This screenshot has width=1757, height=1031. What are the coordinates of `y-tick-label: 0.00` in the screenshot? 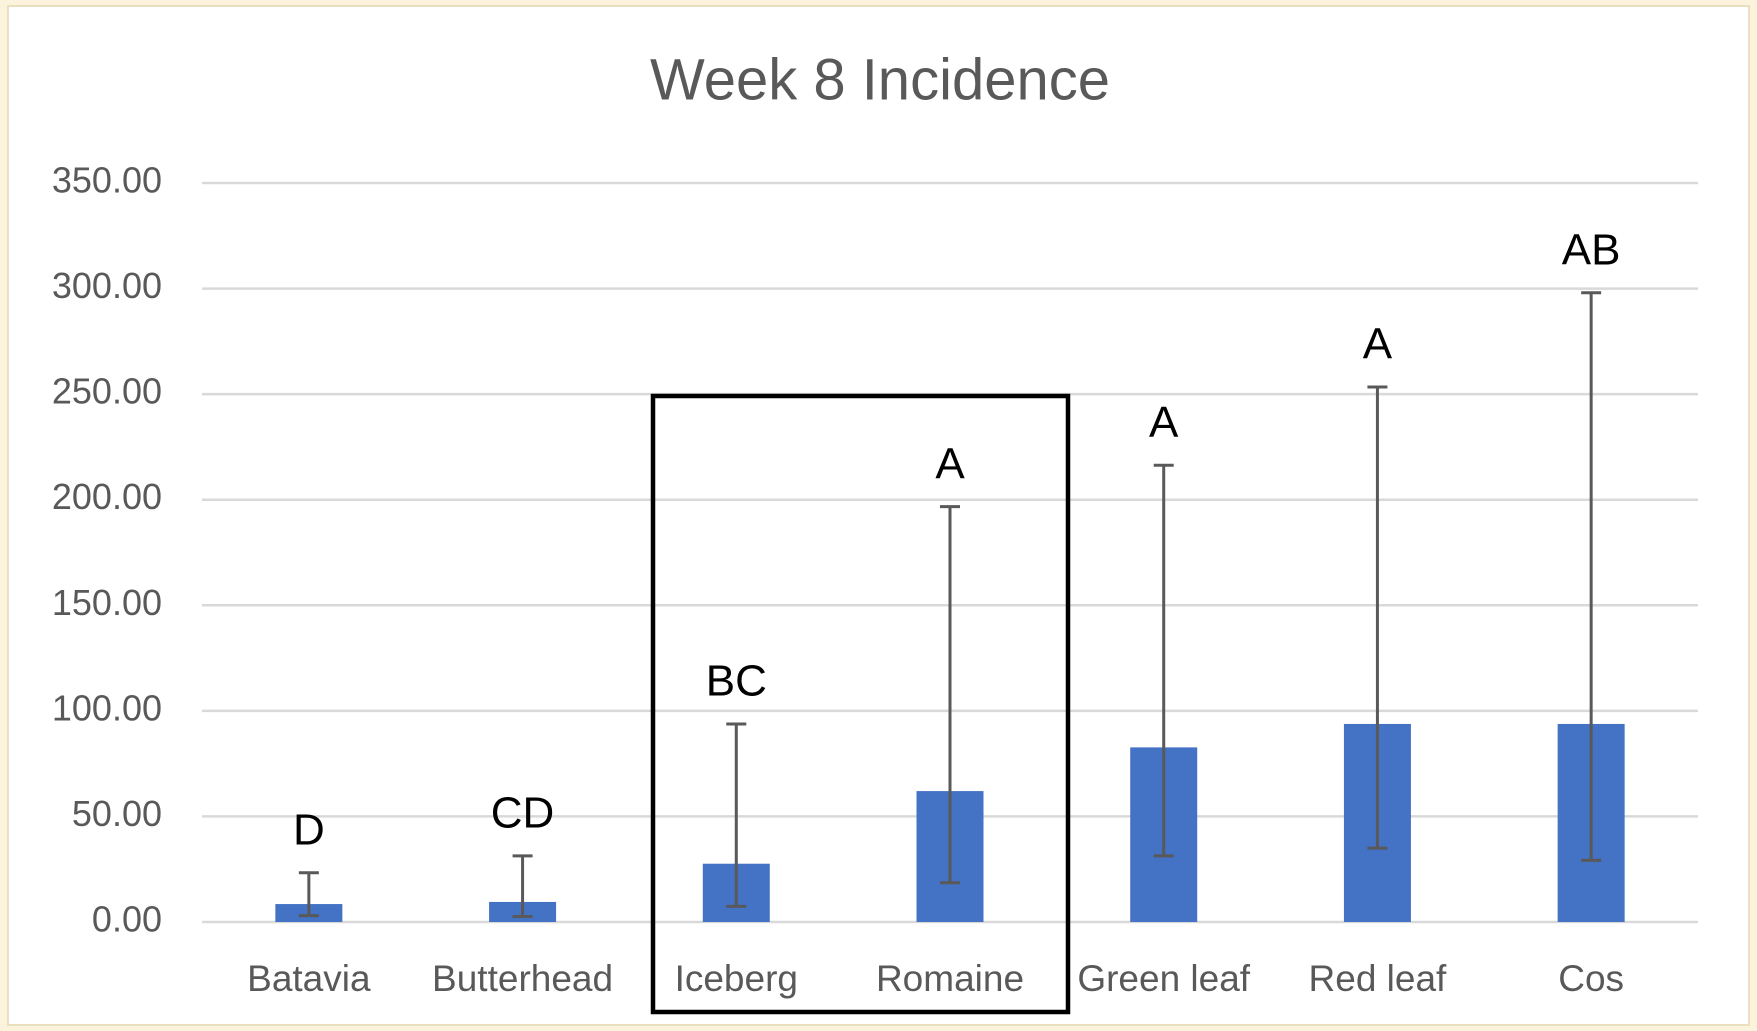 It's located at (127, 919).